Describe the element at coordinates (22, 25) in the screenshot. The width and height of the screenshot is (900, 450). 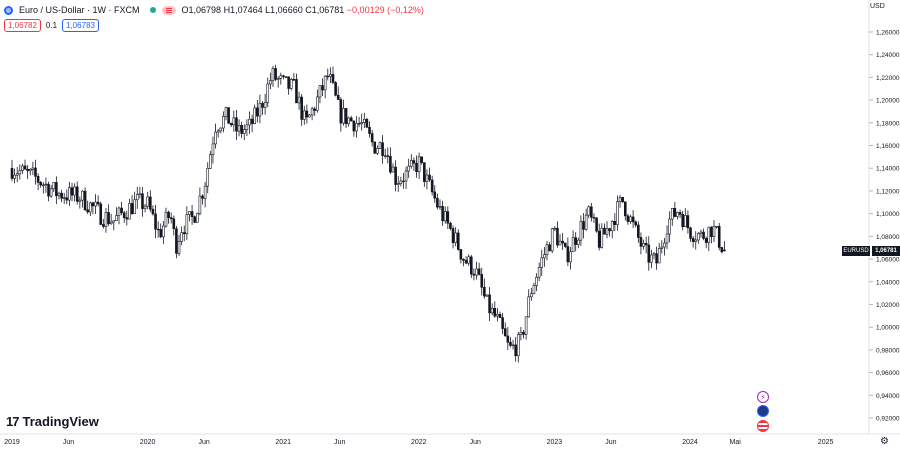
I see `sell-button: 1,06782` at that location.